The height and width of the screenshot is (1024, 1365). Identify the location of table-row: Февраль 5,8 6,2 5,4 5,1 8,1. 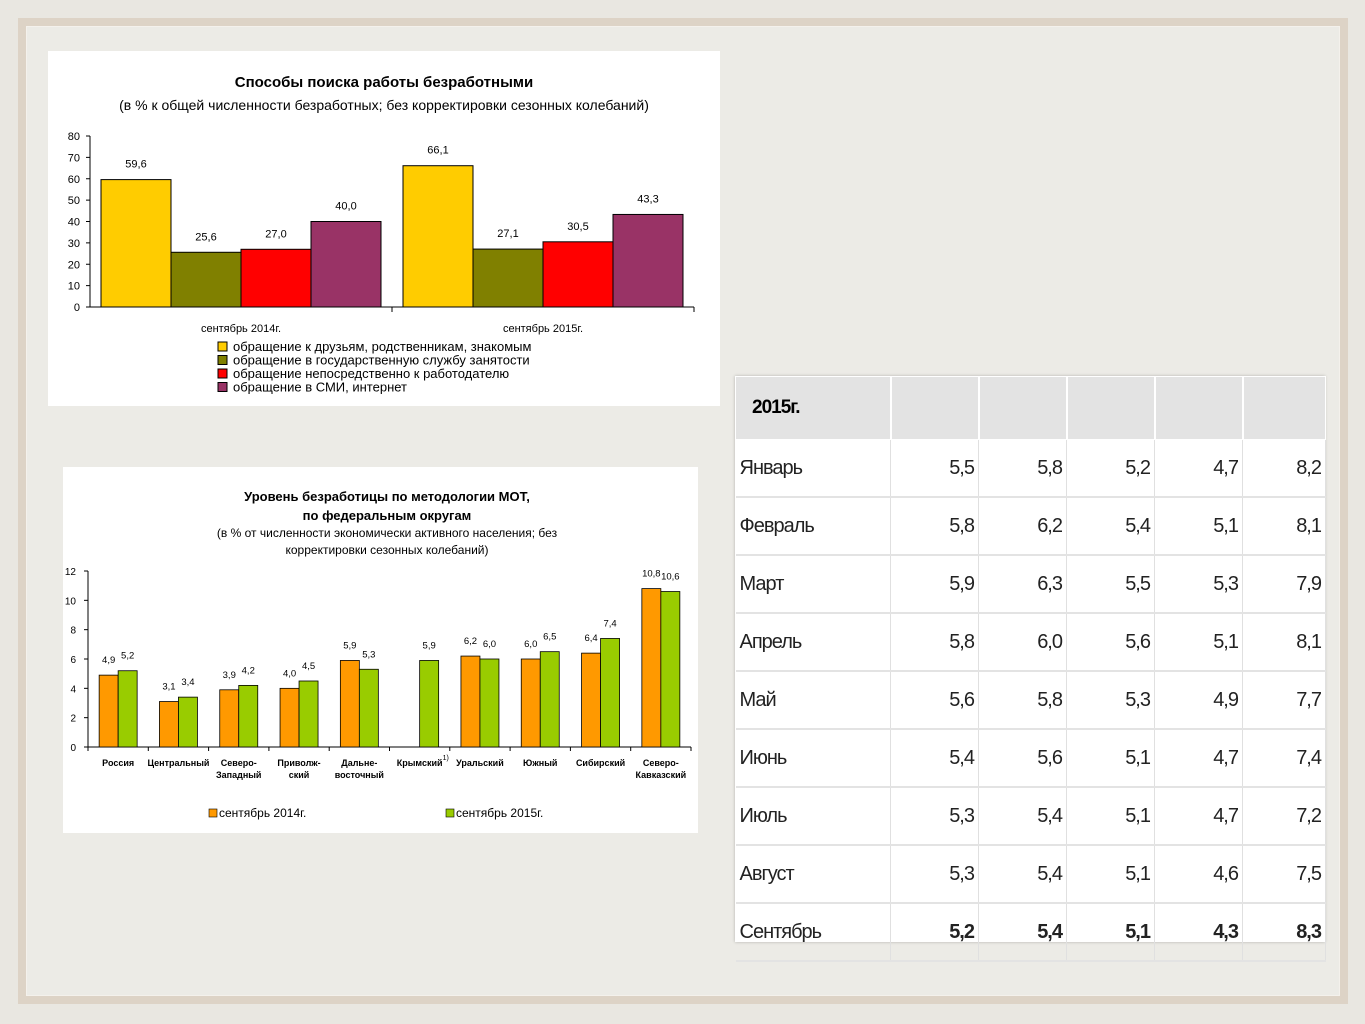
(1030, 526).